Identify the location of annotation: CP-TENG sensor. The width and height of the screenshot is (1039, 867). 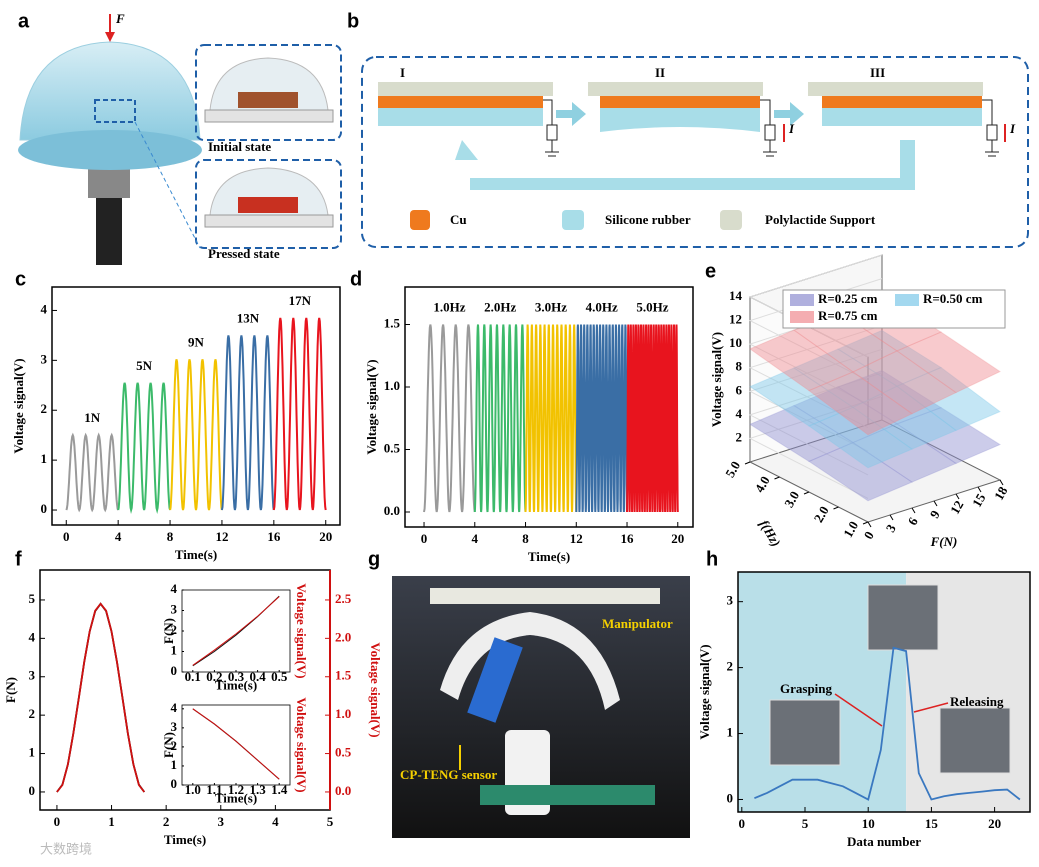
(448, 774).